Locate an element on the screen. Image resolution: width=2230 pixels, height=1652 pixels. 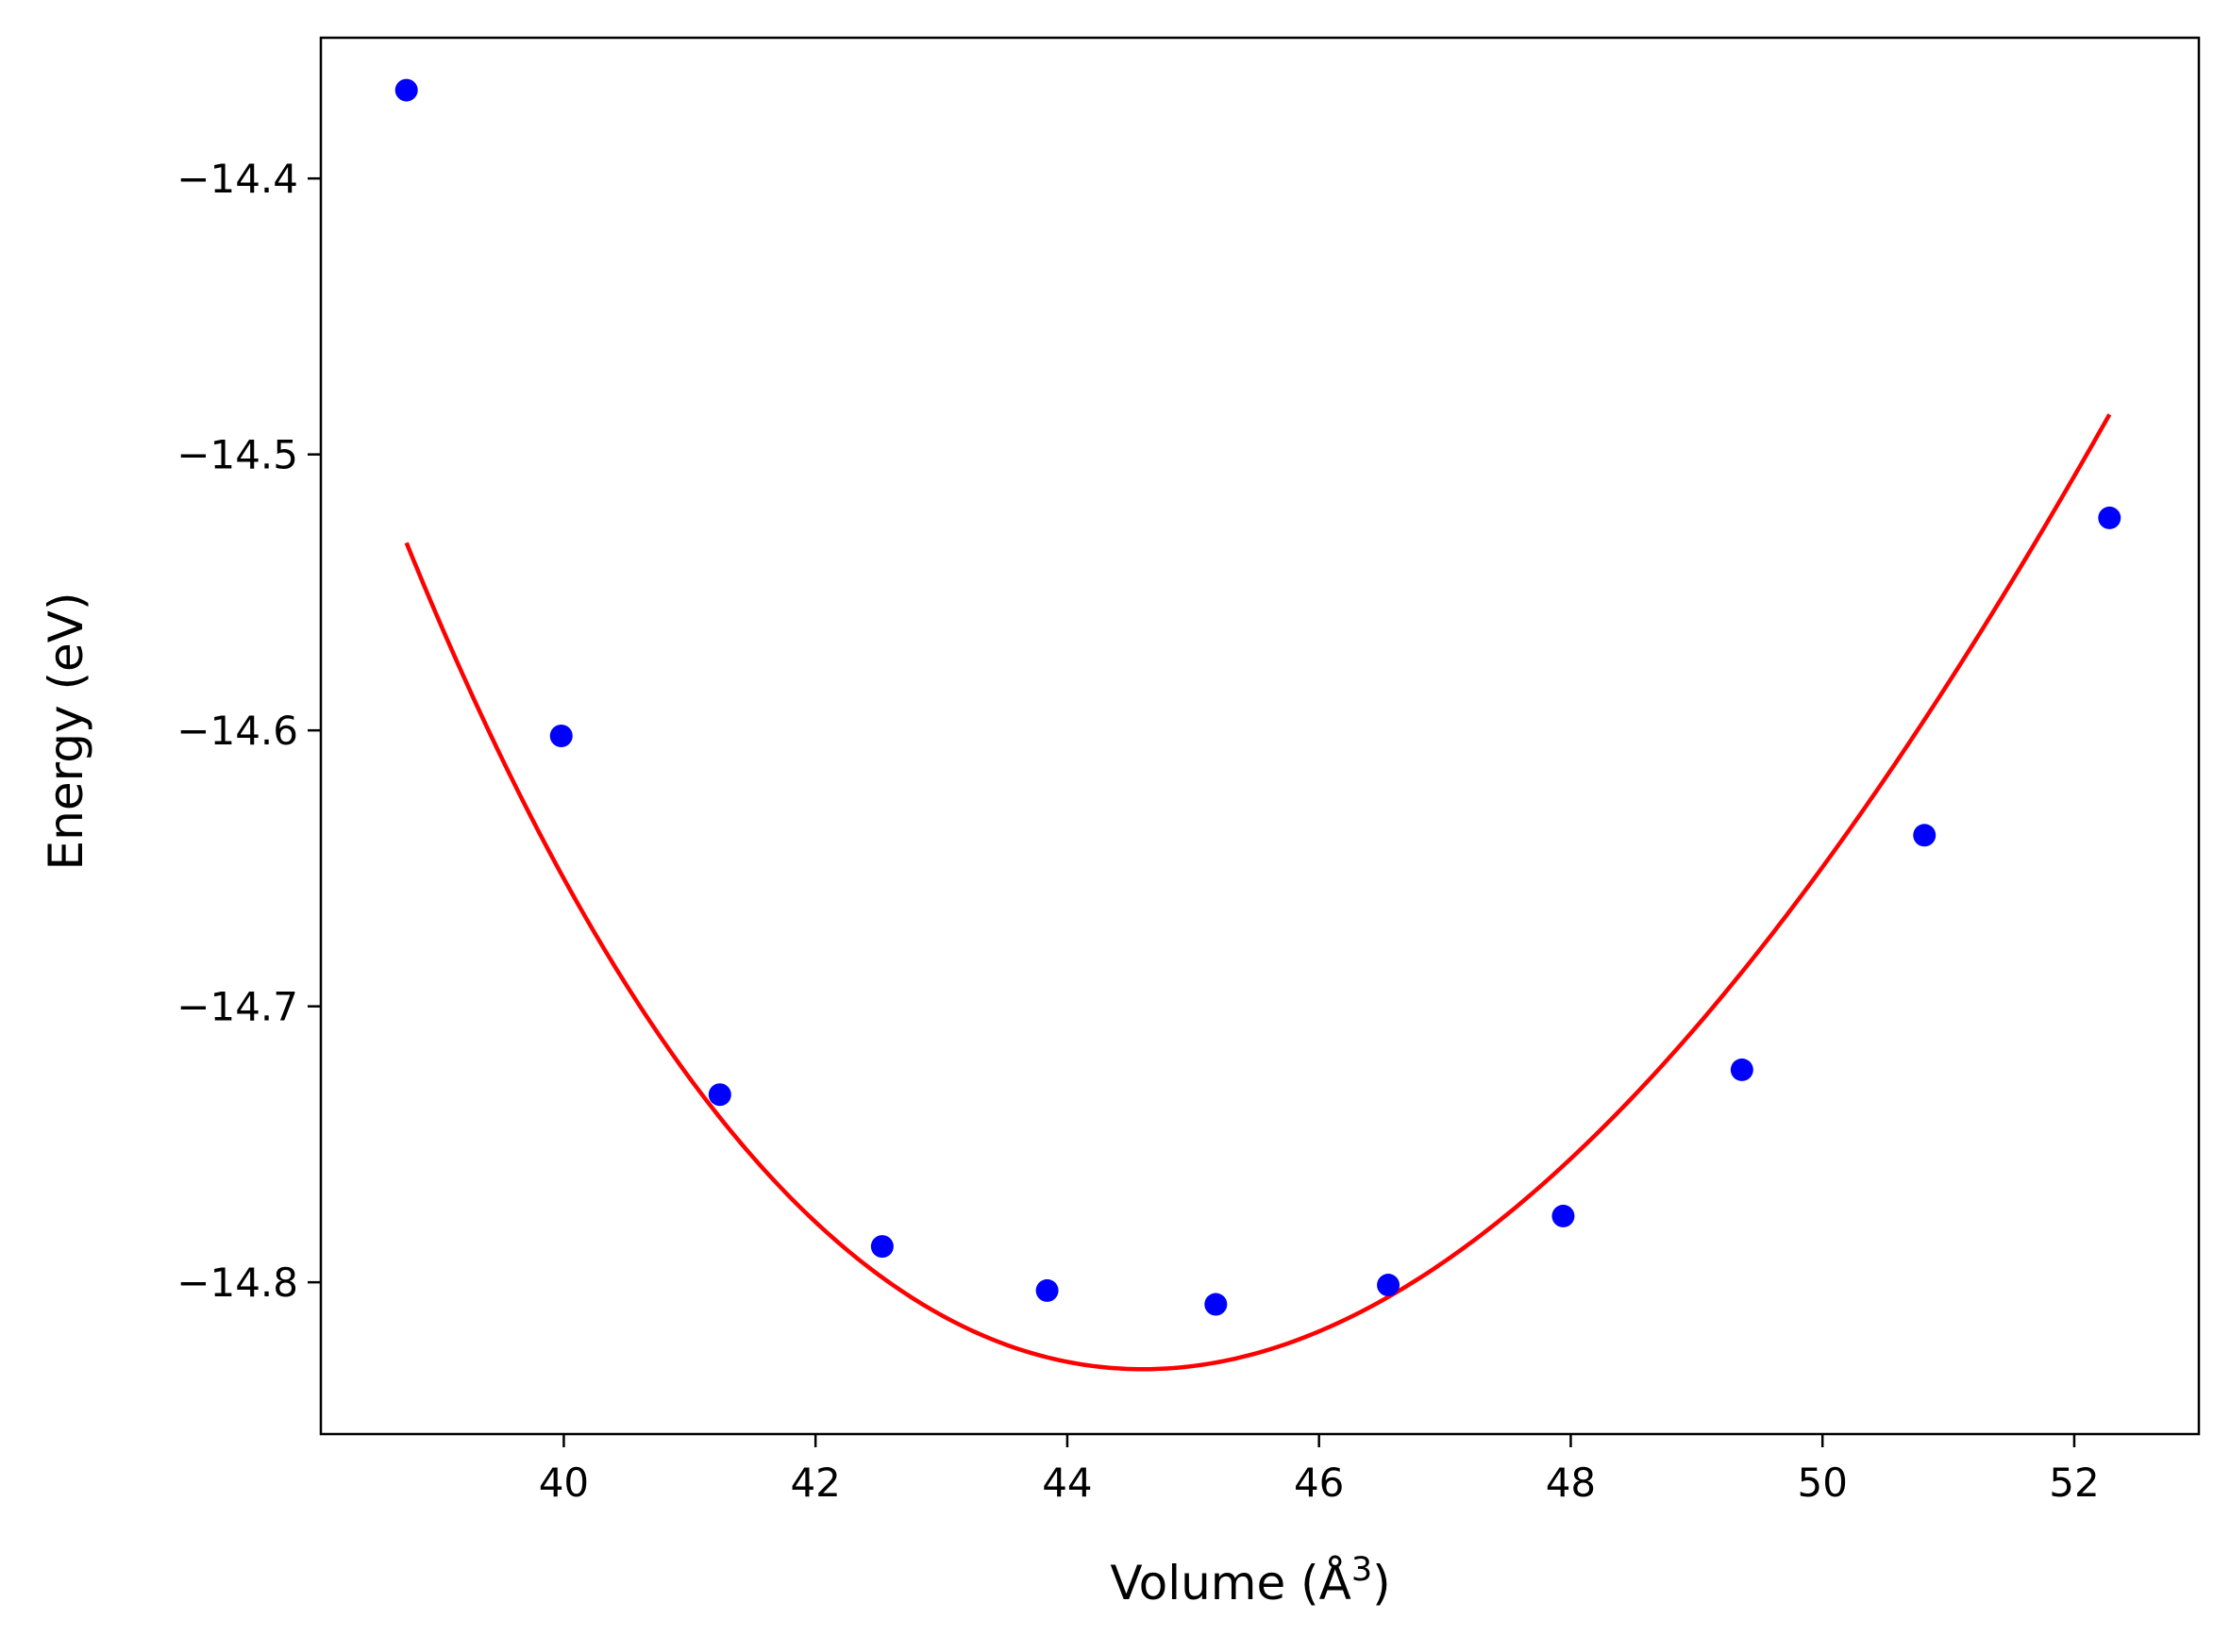
y-axis: −14.4 −14.5 −14.6 −14.7 −14.8 is located at coordinates (248, 731).